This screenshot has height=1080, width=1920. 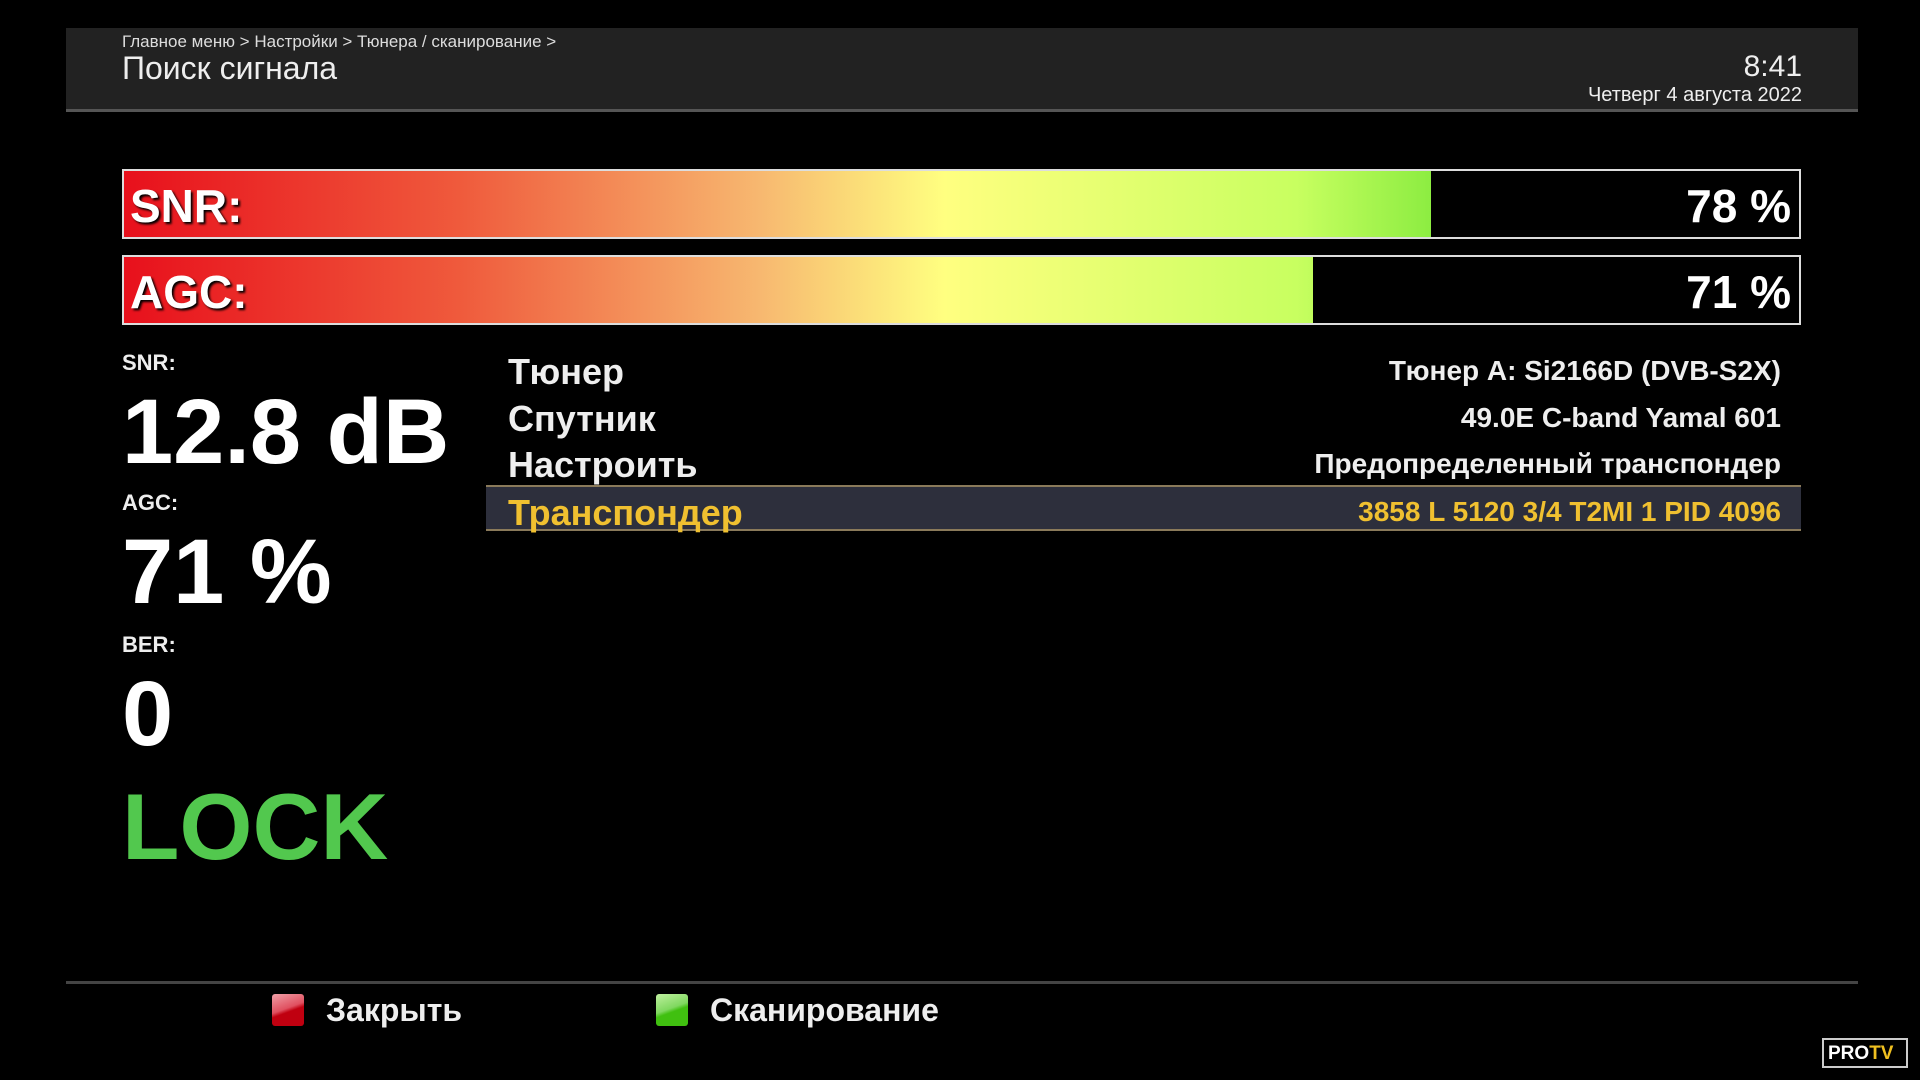 What do you see at coordinates (286, 432) in the screenshot?
I see `snr-value: 12.8 dB` at bounding box center [286, 432].